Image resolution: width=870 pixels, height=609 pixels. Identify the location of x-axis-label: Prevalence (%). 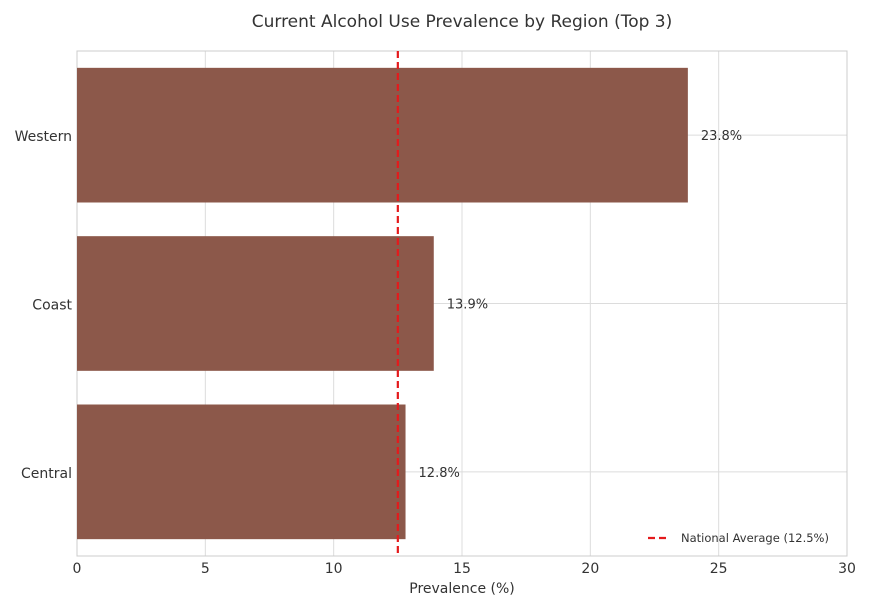
(462, 589).